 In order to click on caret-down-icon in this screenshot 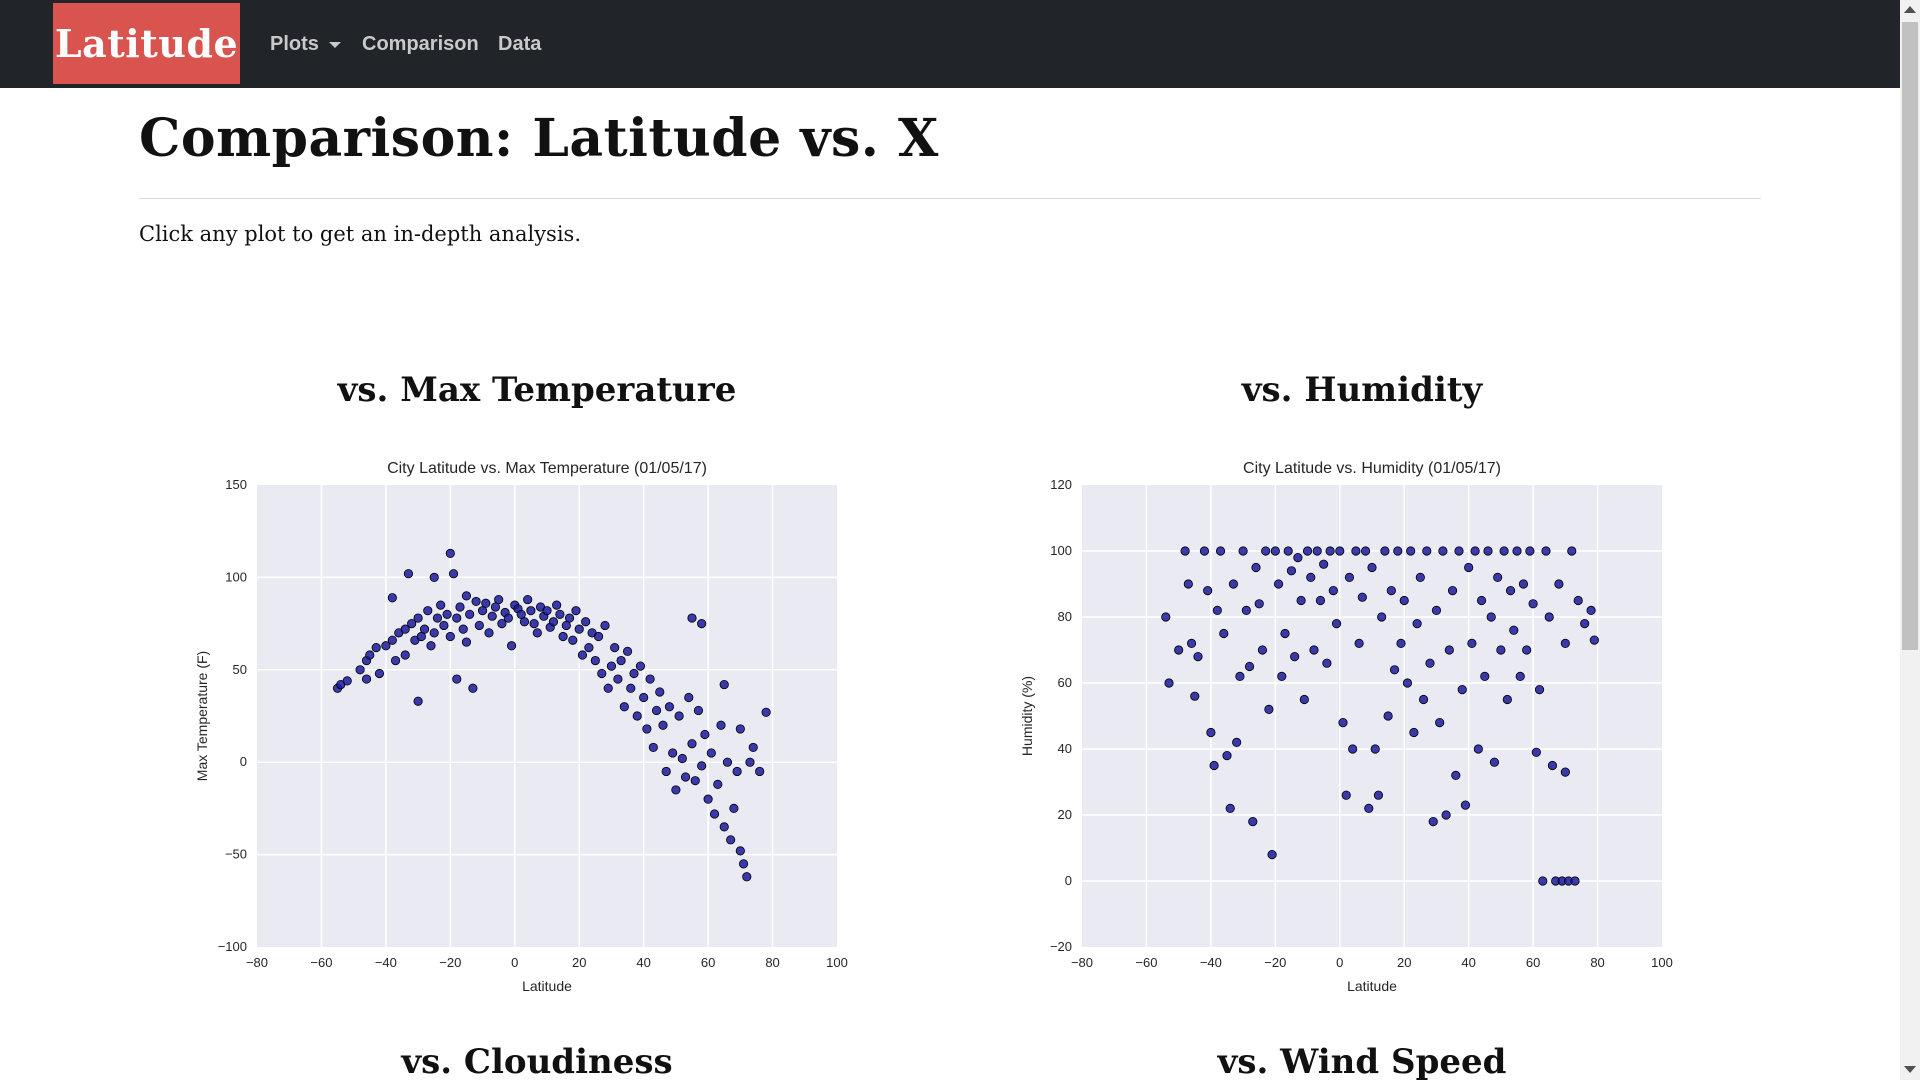, I will do `click(334, 44)`.